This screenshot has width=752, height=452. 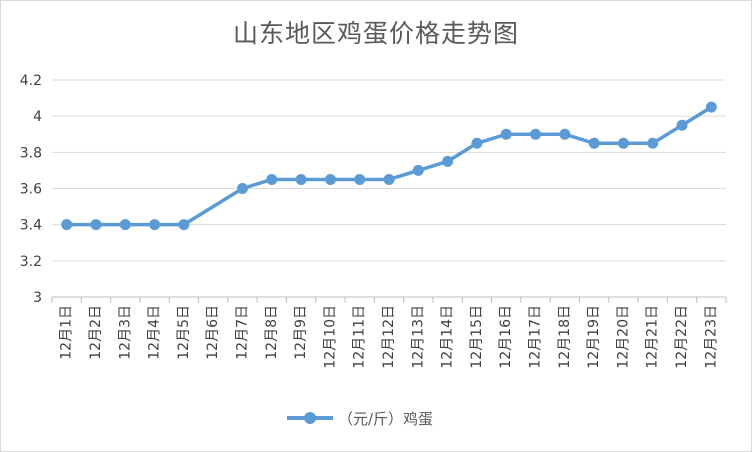 What do you see at coordinates (375, 33) in the screenshot?
I see `chart-title: 山东地区鸡蛋价格走势图` at bounding box center [375, 33].